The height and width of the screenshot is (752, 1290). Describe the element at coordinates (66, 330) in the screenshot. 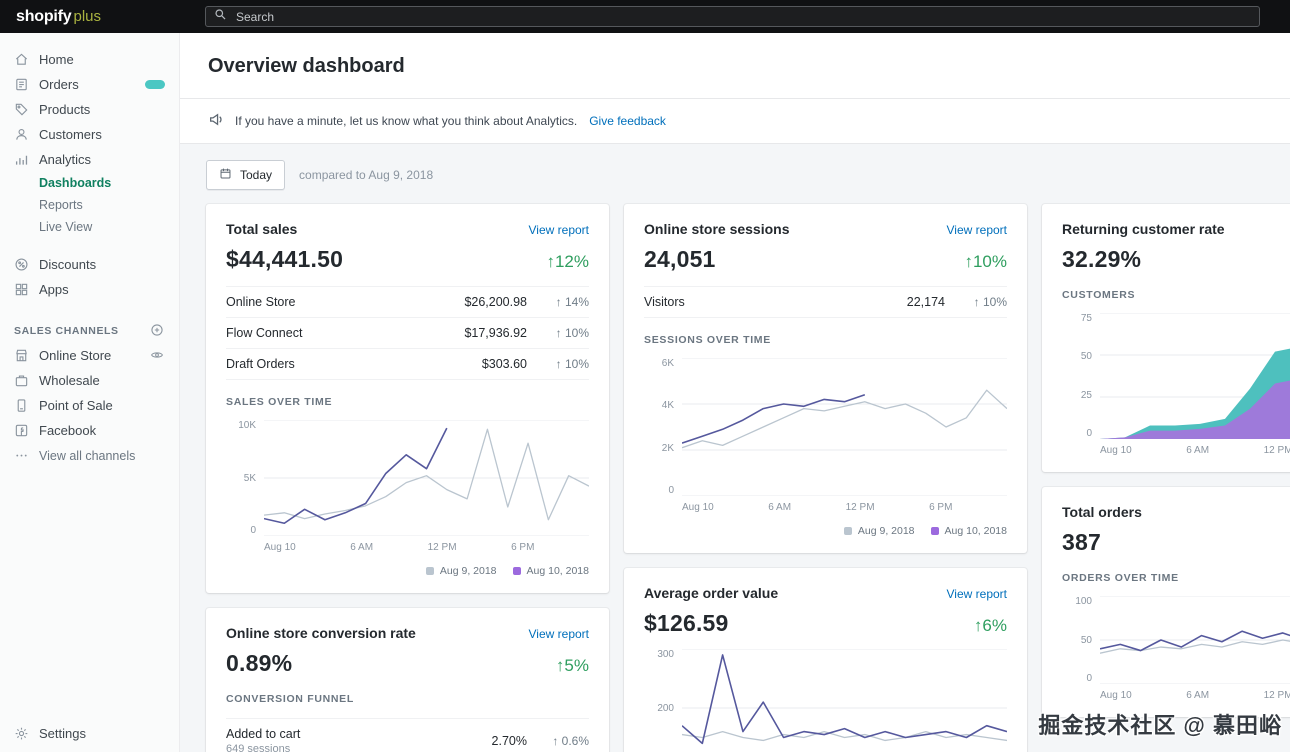

I see `sales-channels-label: SALES CHANNELS` at that location.